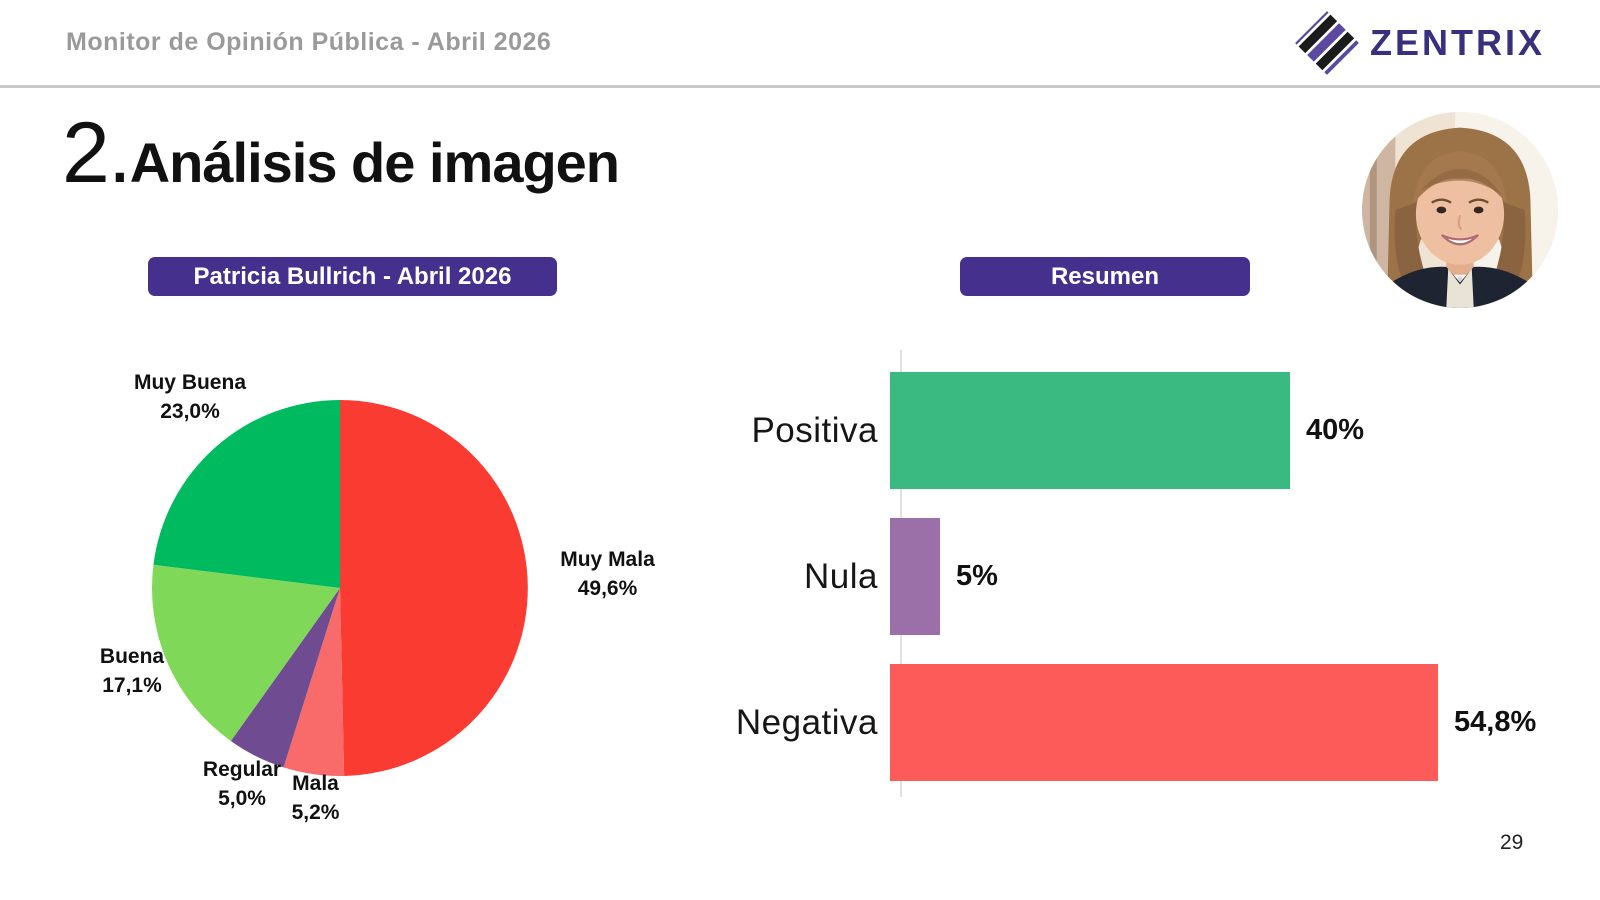 The image size is (1600, 900). I want to click on bar-row-nula: Nula 5%, so click(1140, 576).